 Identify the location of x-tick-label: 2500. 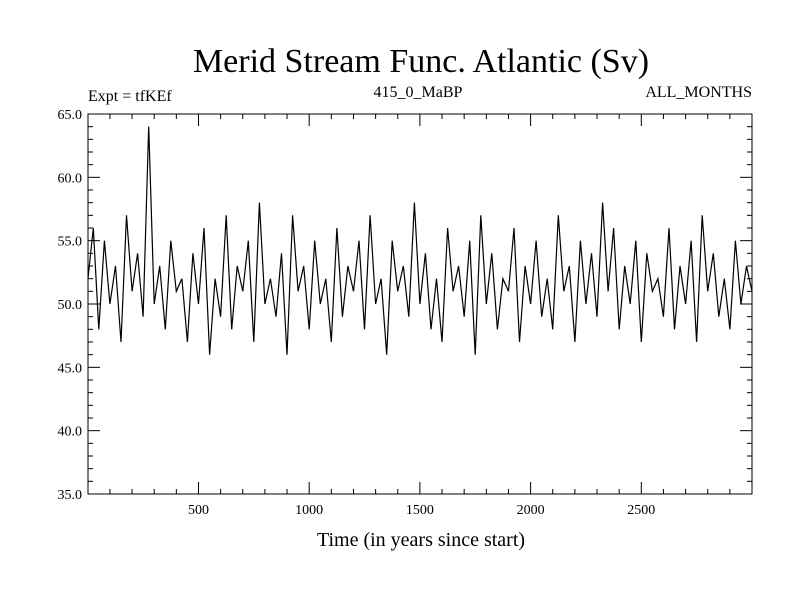
(641, 510).